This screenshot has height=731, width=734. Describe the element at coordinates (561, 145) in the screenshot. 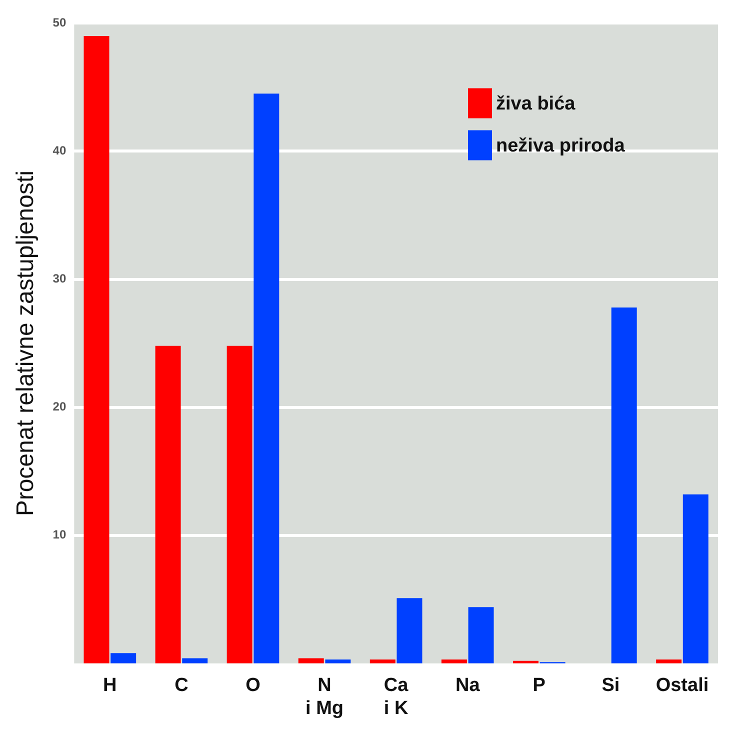

I see `legend-label: neživa priroda` at that location.